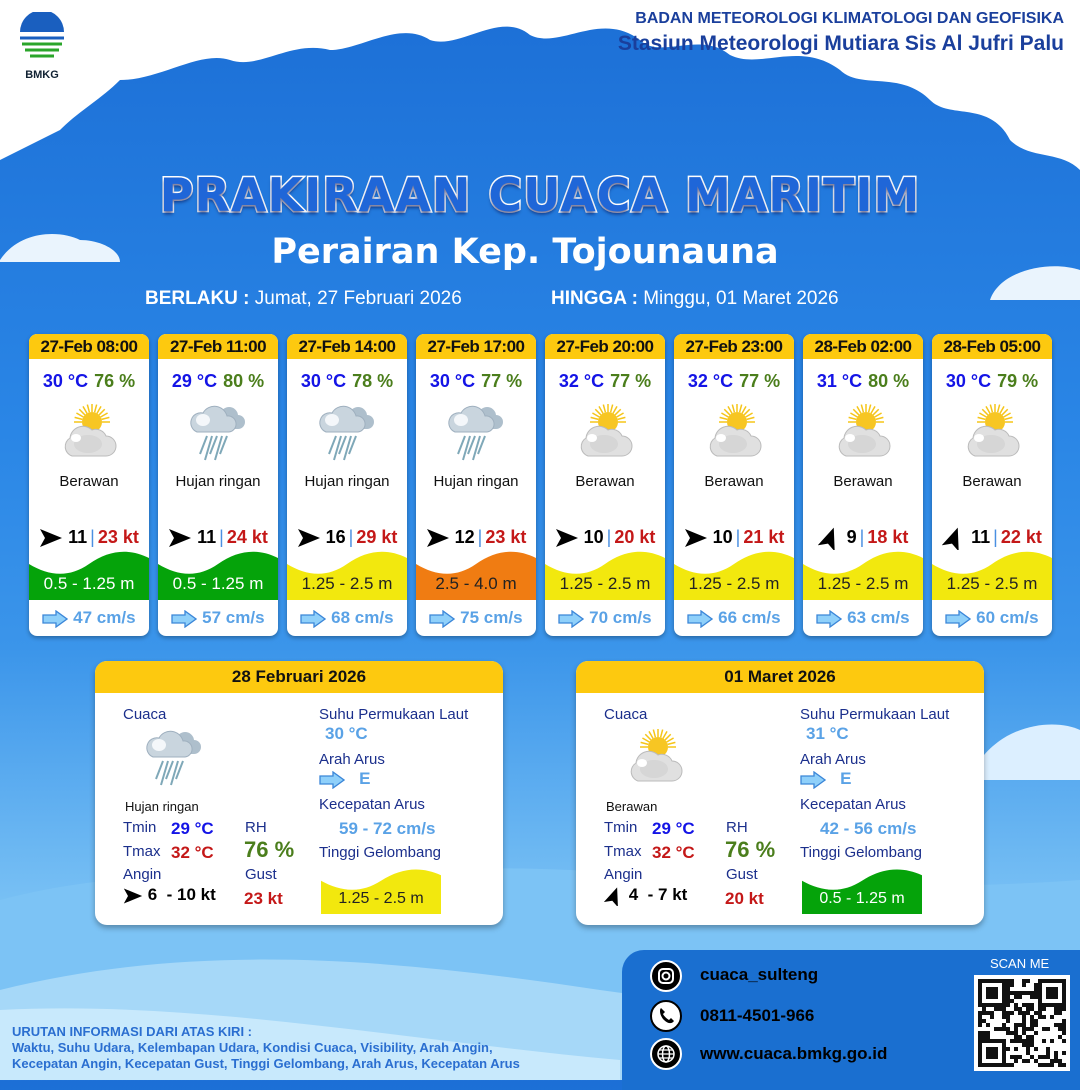 This screenshot has height=1090, width=1080. What do you see at coordinates (734, 346) in the screenshot?
I see `forecast-time: 27-Feb 23:00` at bounding box center [734, 346].